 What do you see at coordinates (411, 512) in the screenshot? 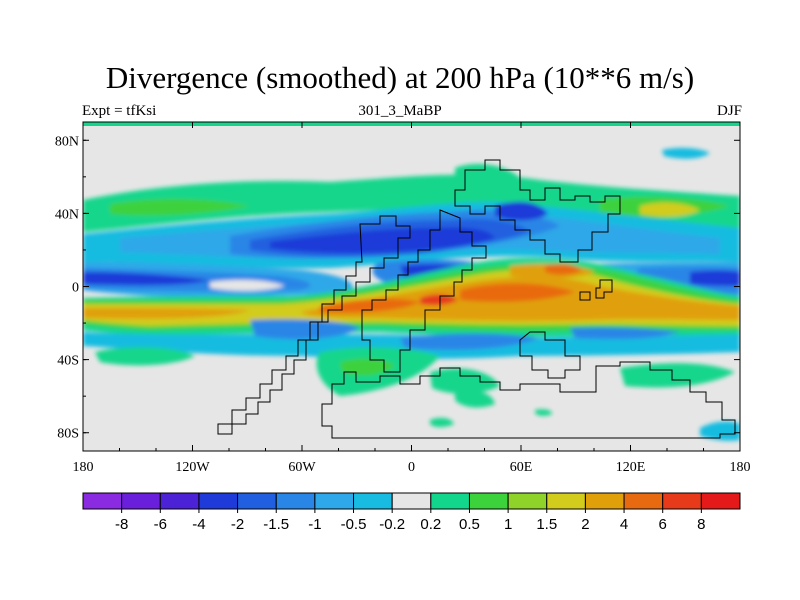
I see `colorbar: -8 -6 -4 -2 -1.5 -1 -0.5 -0.2 0.2 0.5 1 1.5 2 4 6 8` at bounding box center [411, 512].